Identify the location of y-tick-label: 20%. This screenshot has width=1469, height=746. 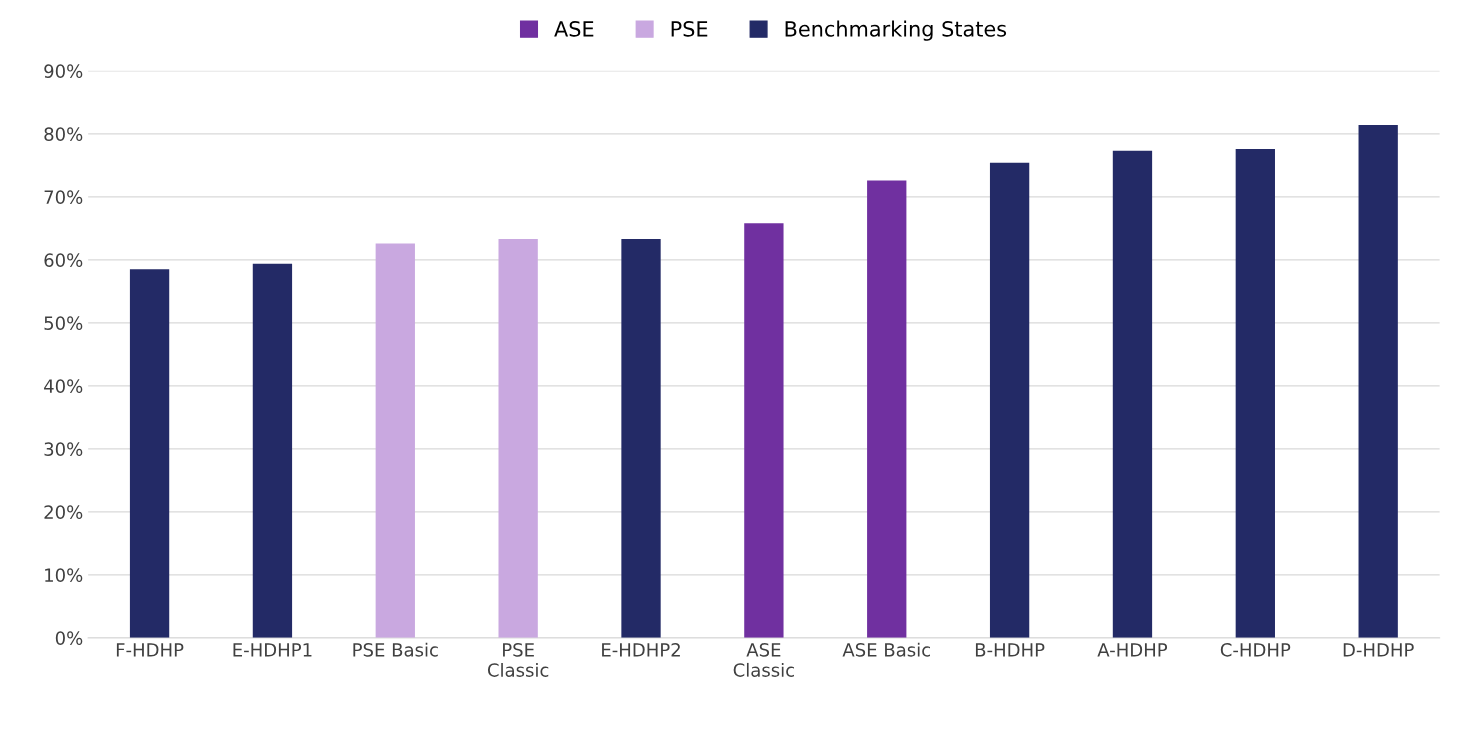
(63, 512).